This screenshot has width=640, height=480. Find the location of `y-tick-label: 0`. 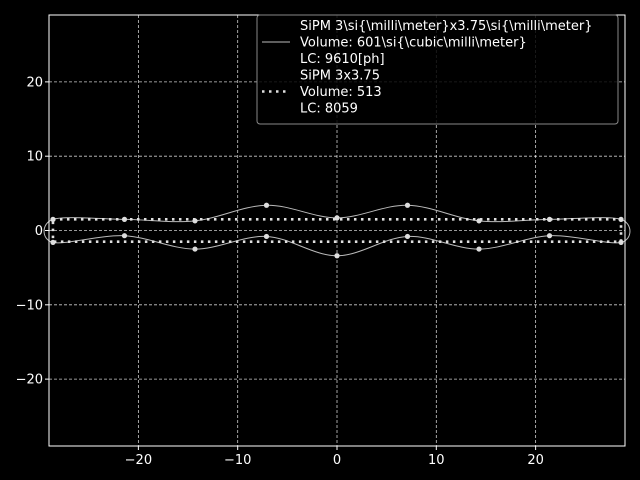

y-tick-label: 0 is located at coordinates (39, 231).